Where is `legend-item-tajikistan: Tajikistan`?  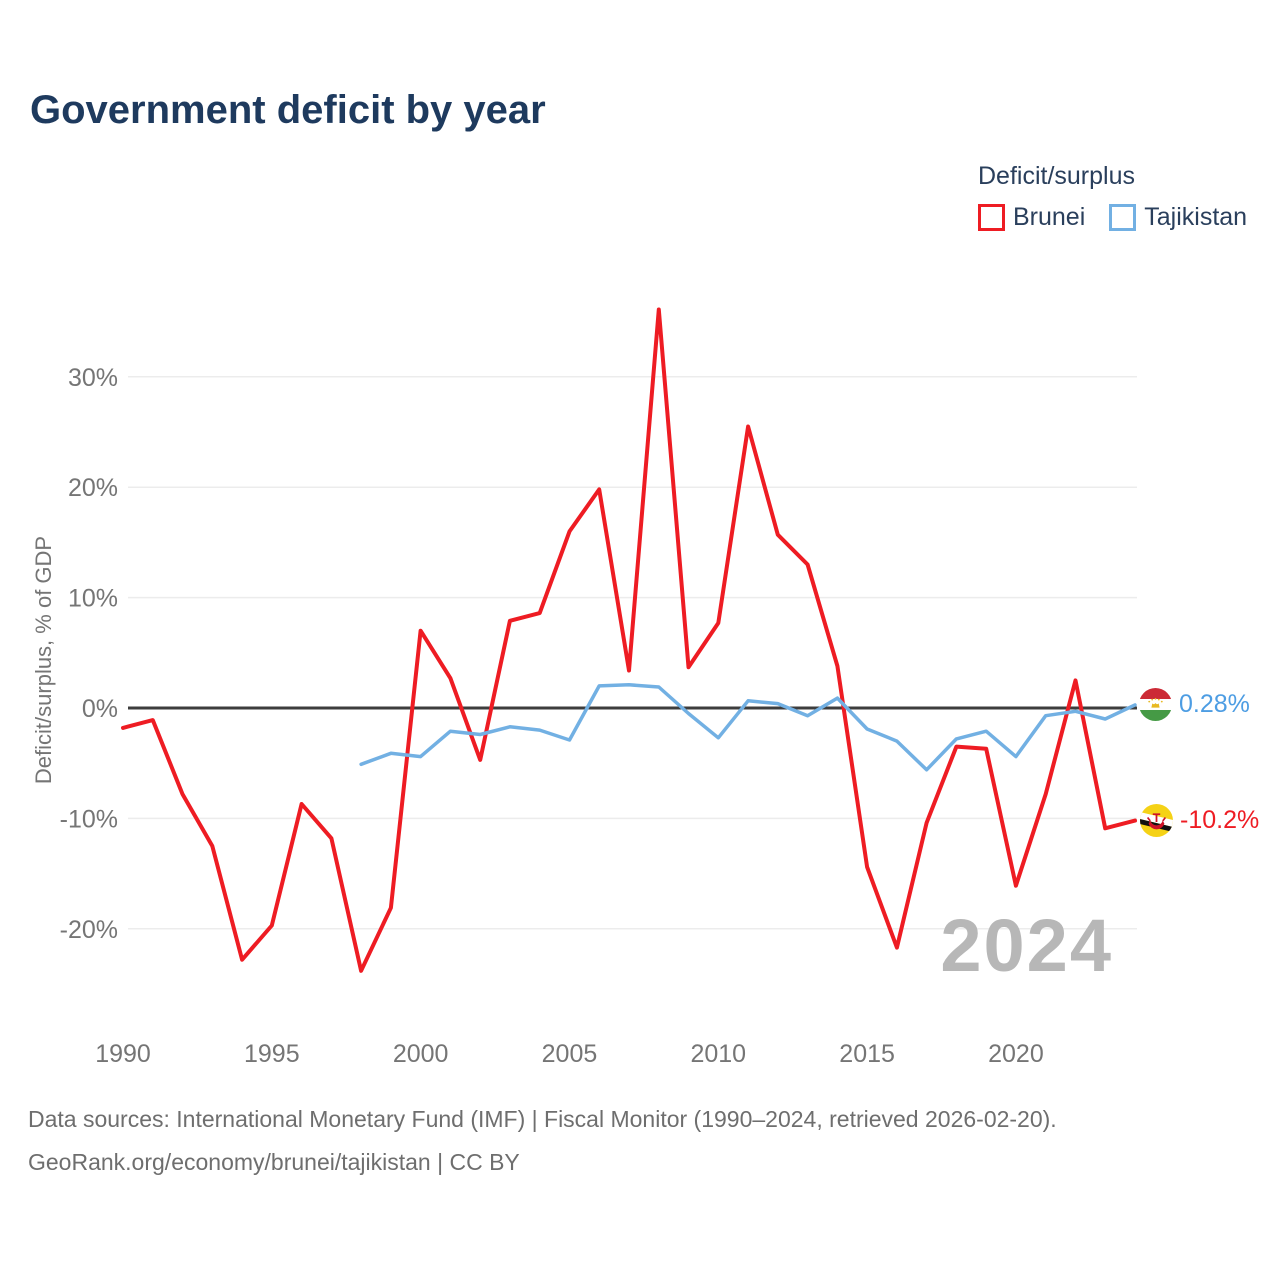 legend-item-tajikistan: Tajikistan is located at coordinates (1178, 217).